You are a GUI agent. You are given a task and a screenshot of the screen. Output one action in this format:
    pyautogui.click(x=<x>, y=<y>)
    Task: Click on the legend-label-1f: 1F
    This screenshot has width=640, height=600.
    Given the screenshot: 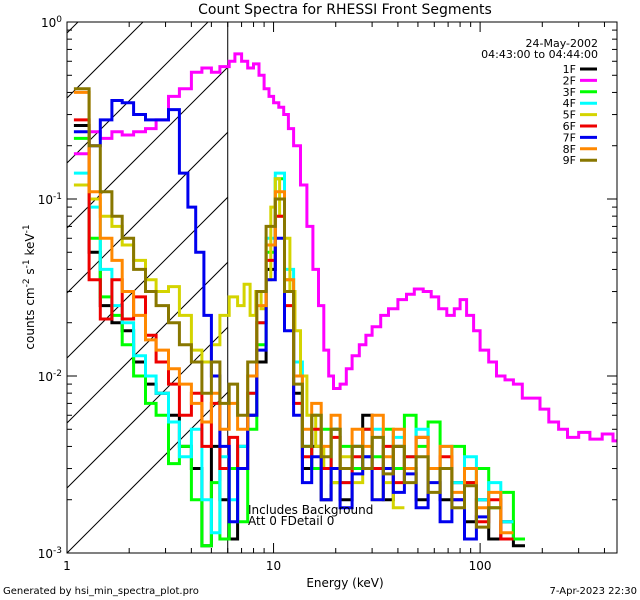 What is the action you would take?
    pyautogui.click(x=569, y=69)
    